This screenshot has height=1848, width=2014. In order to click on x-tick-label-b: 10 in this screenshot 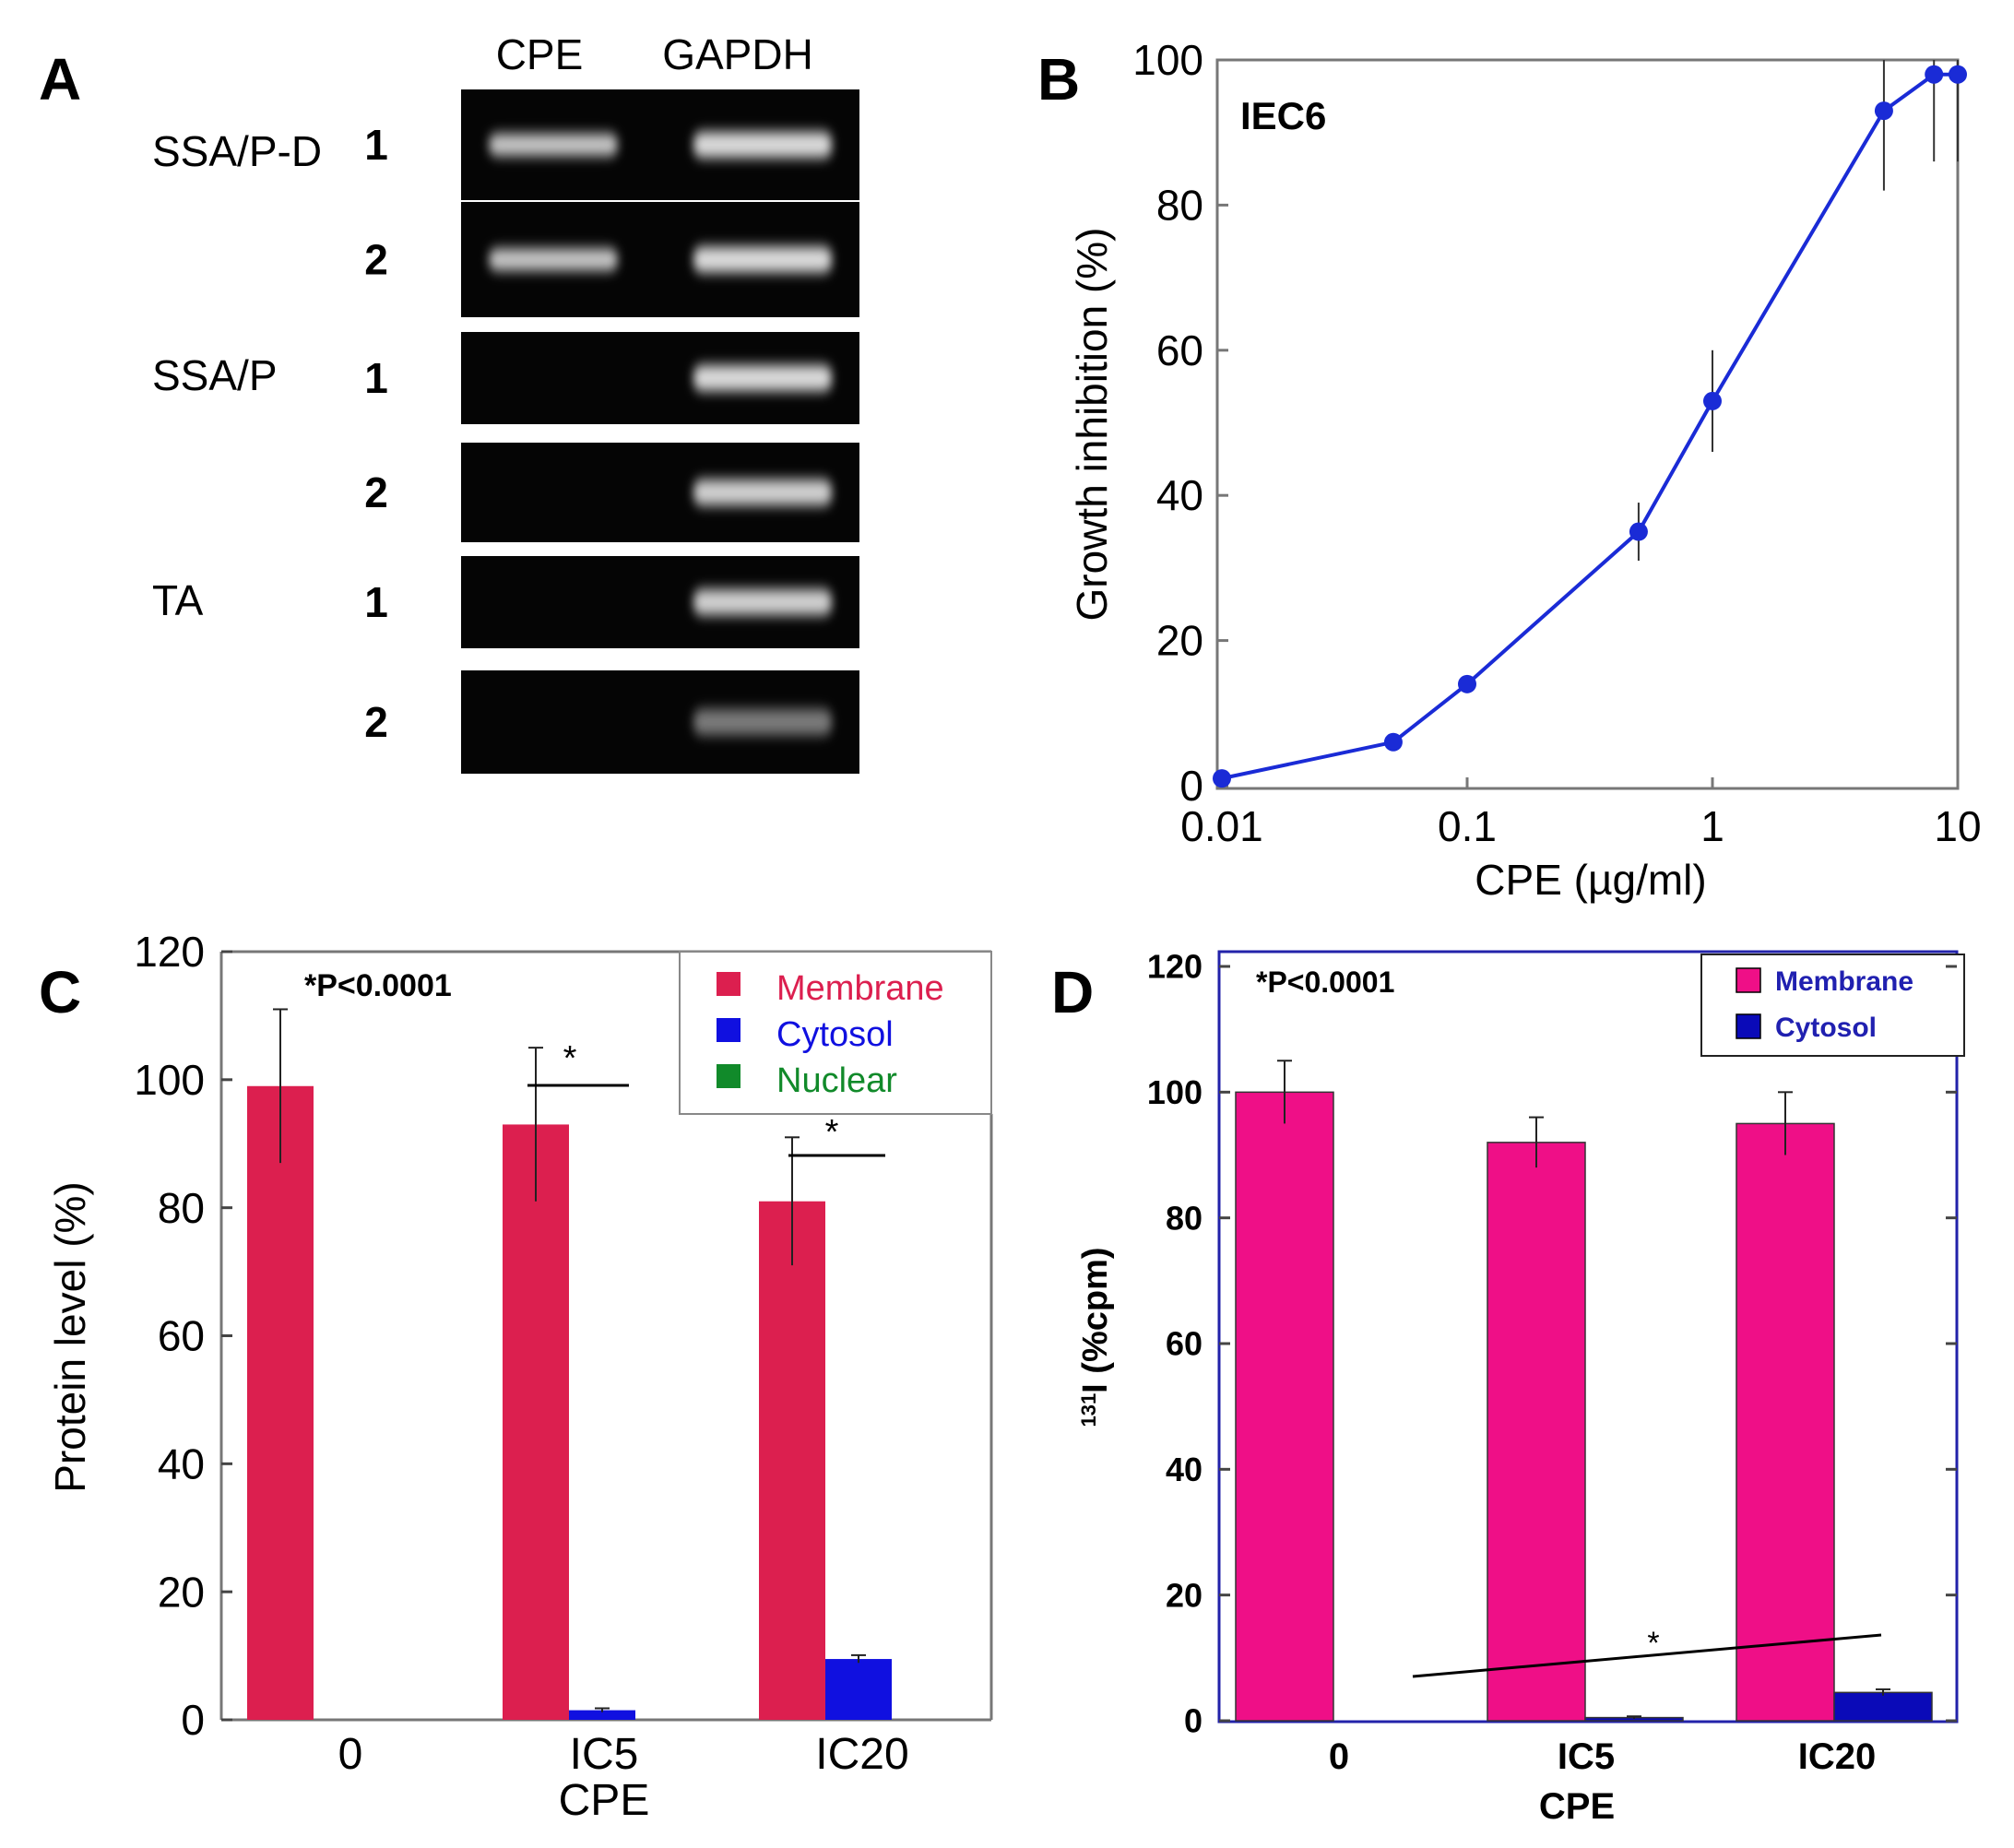, I will do `click(1958, 826)`.